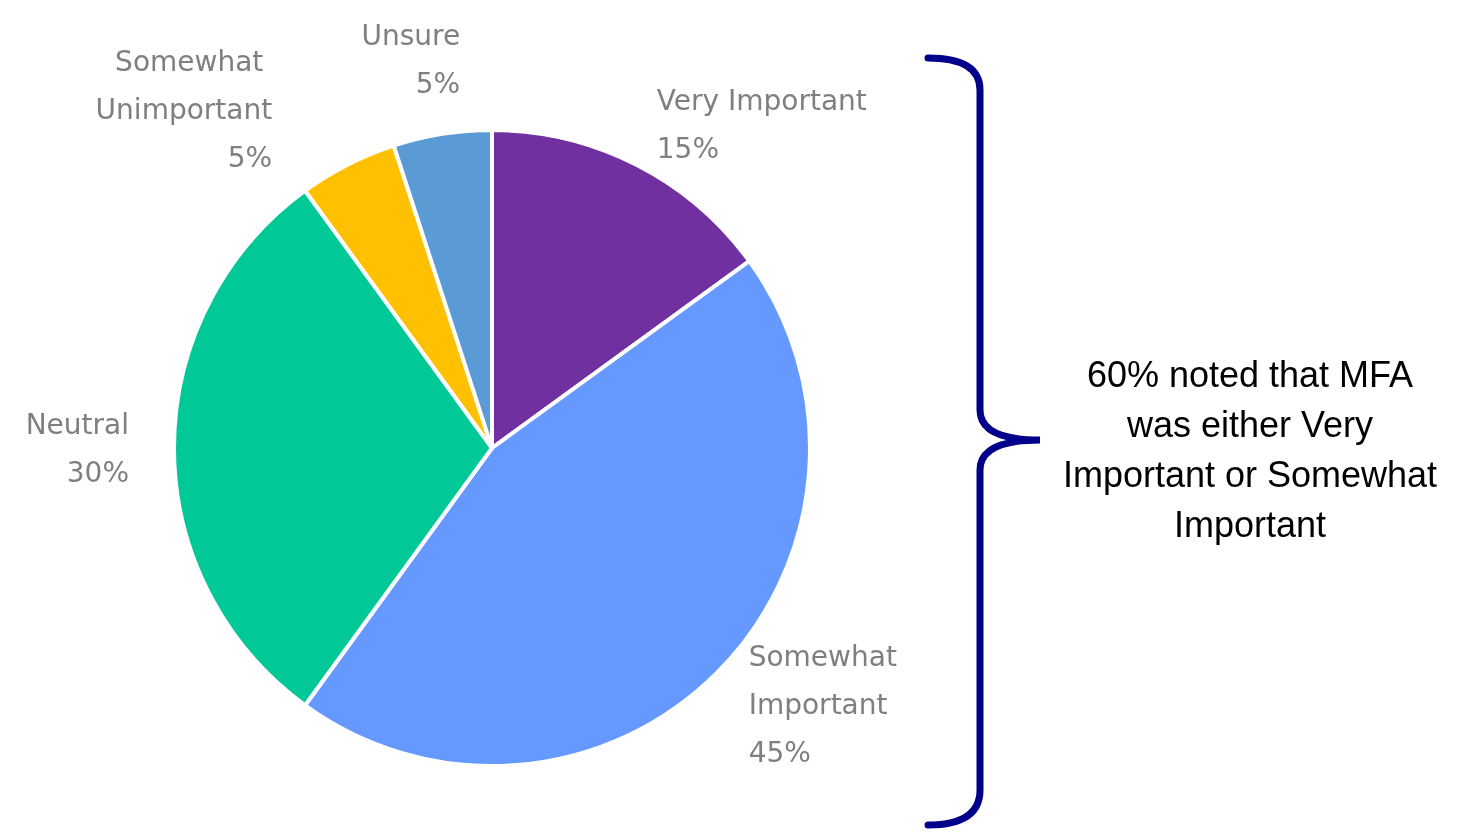 This screenshot has width=1468, height=833. I want to click on slice-label: Somewhat Unimportant, so click(184, 86).